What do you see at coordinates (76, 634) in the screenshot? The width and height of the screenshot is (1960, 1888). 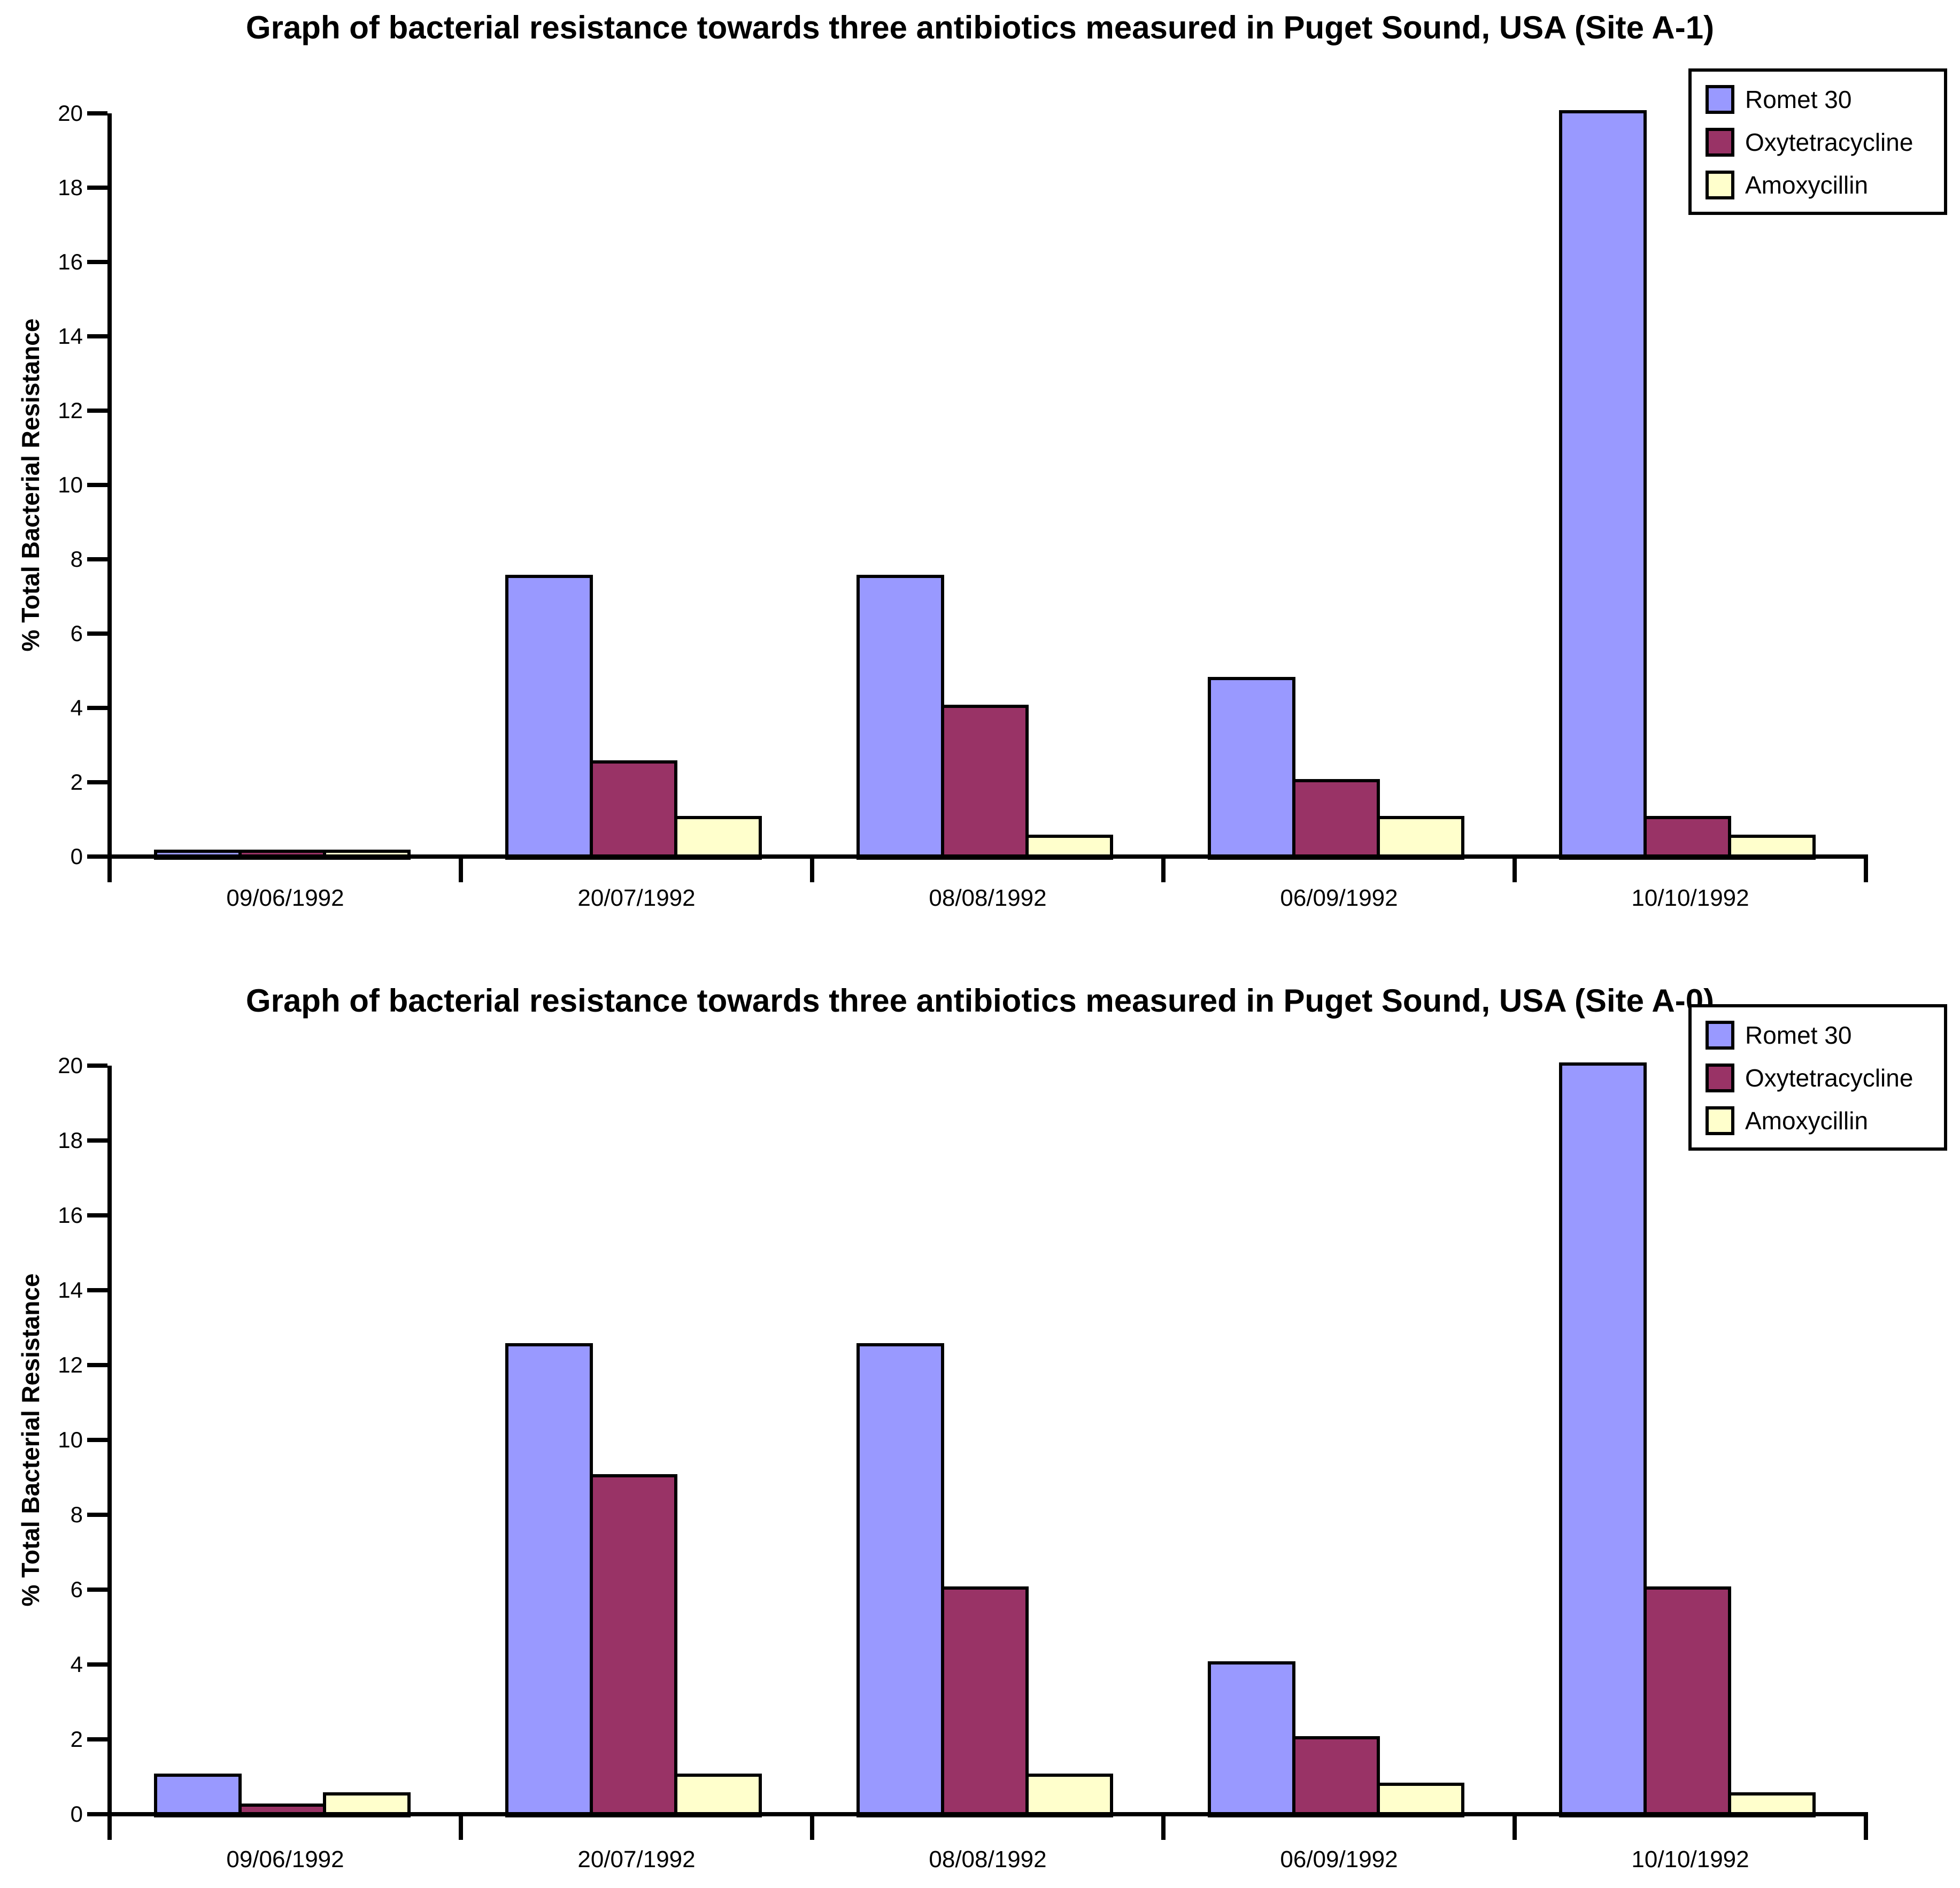 I see `y-tick-label: 6` at bounding box center [76, 634].